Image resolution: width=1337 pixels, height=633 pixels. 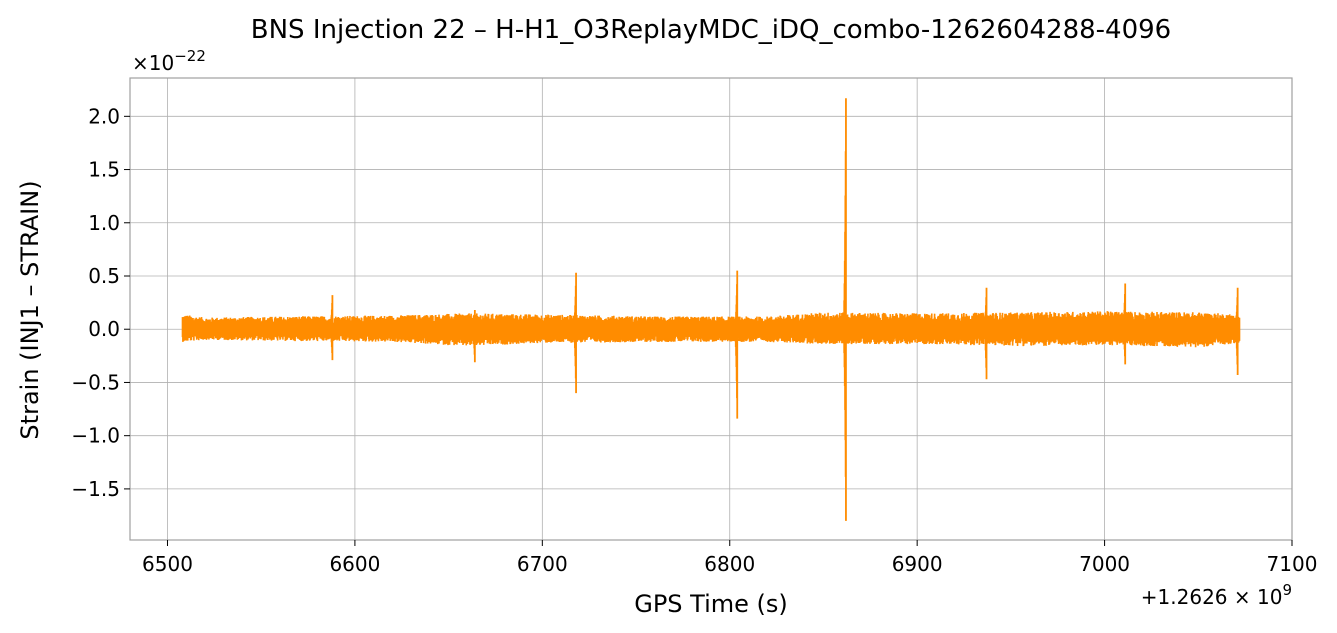 What do you see at coordinates (95, 382) in the screenshot?
I see `y-tick-label: −0.5` at bounding box center [95, 382].